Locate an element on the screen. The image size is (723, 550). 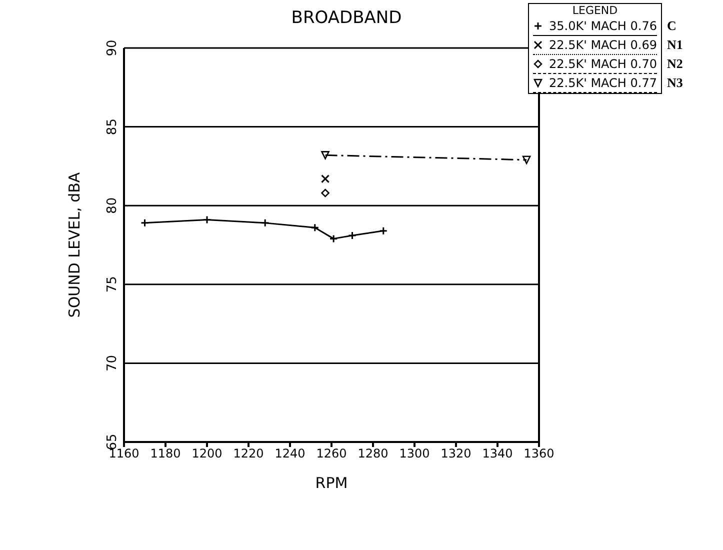
legend-label: 22.5K' MACH 0.69 N1 is located at coordinates (616, 45).